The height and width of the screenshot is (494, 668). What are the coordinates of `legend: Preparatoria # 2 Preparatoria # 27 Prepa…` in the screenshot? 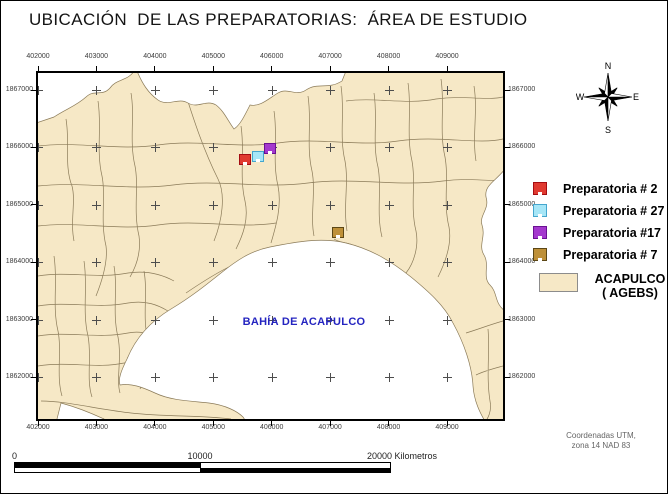 It's located at (598, 226).